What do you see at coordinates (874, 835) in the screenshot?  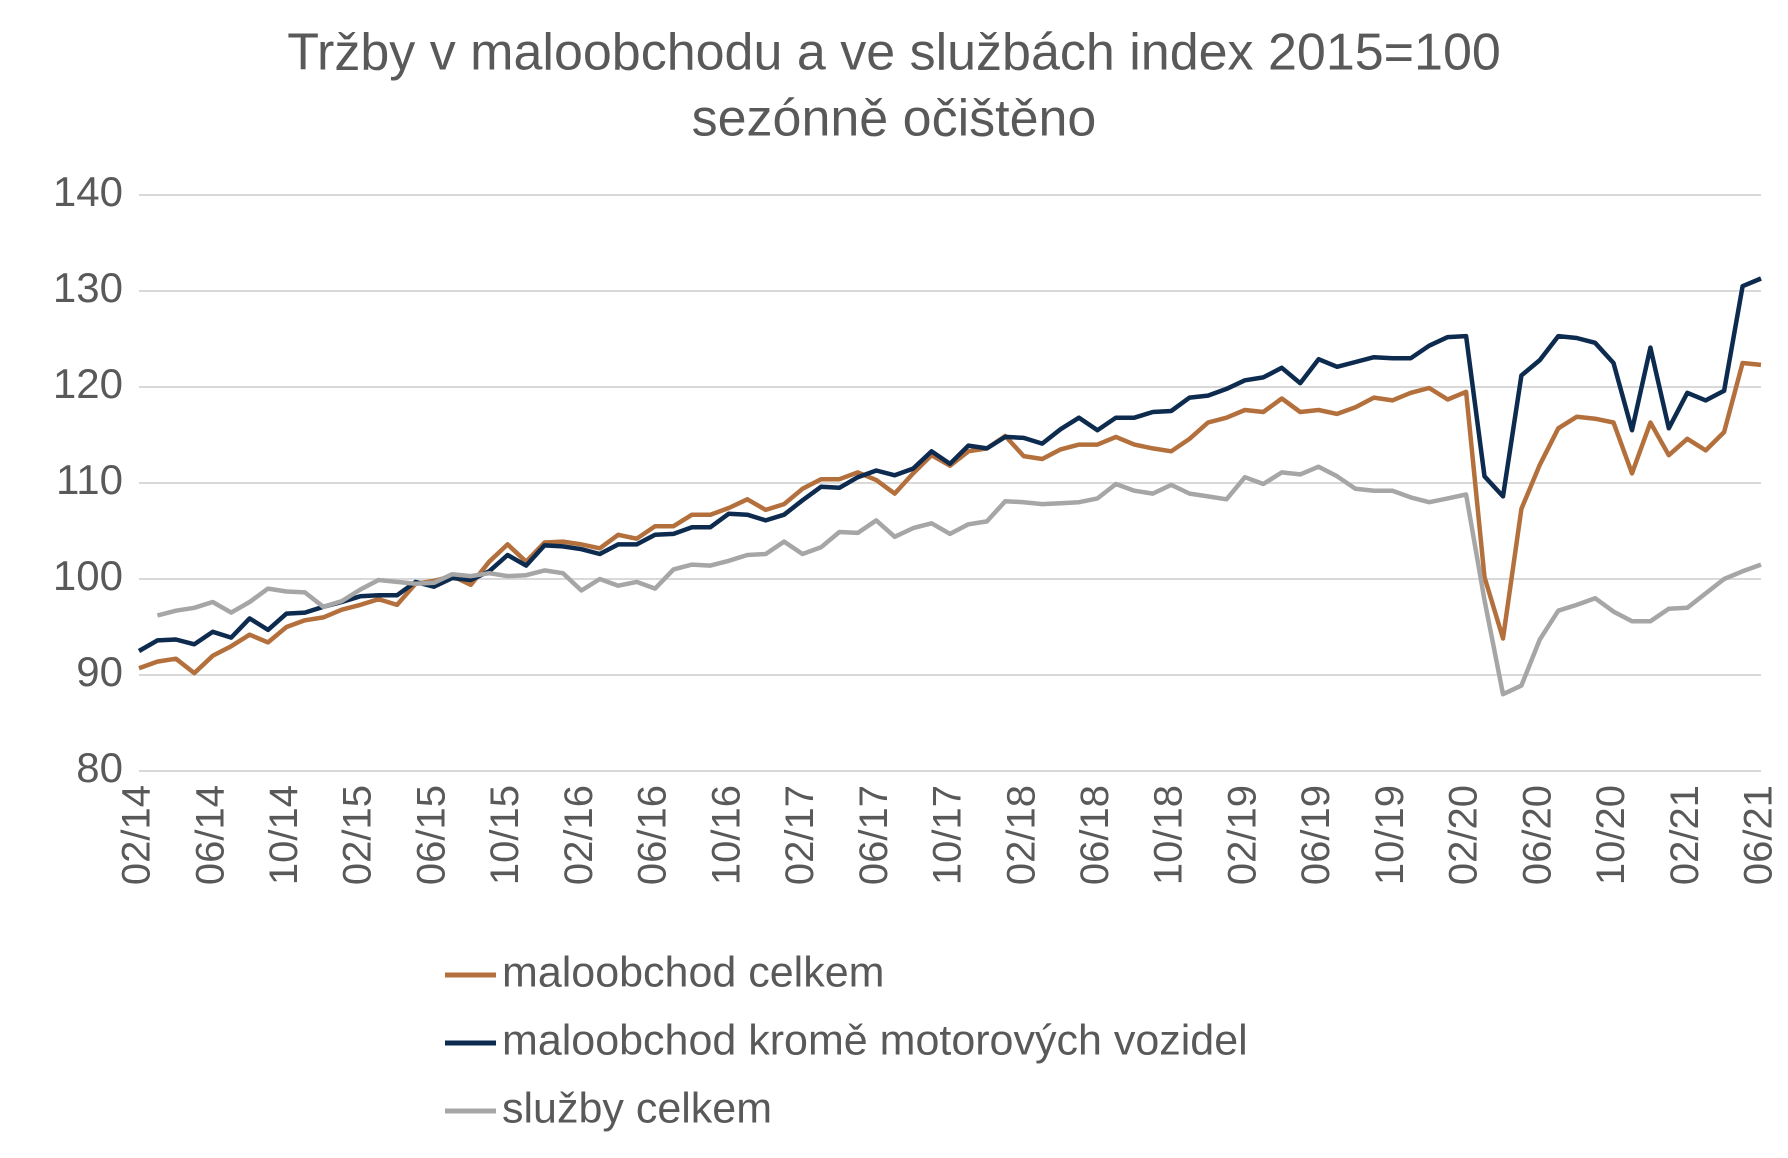 I see `x-tick-label: 06/17` at bounding box center [874, 835].